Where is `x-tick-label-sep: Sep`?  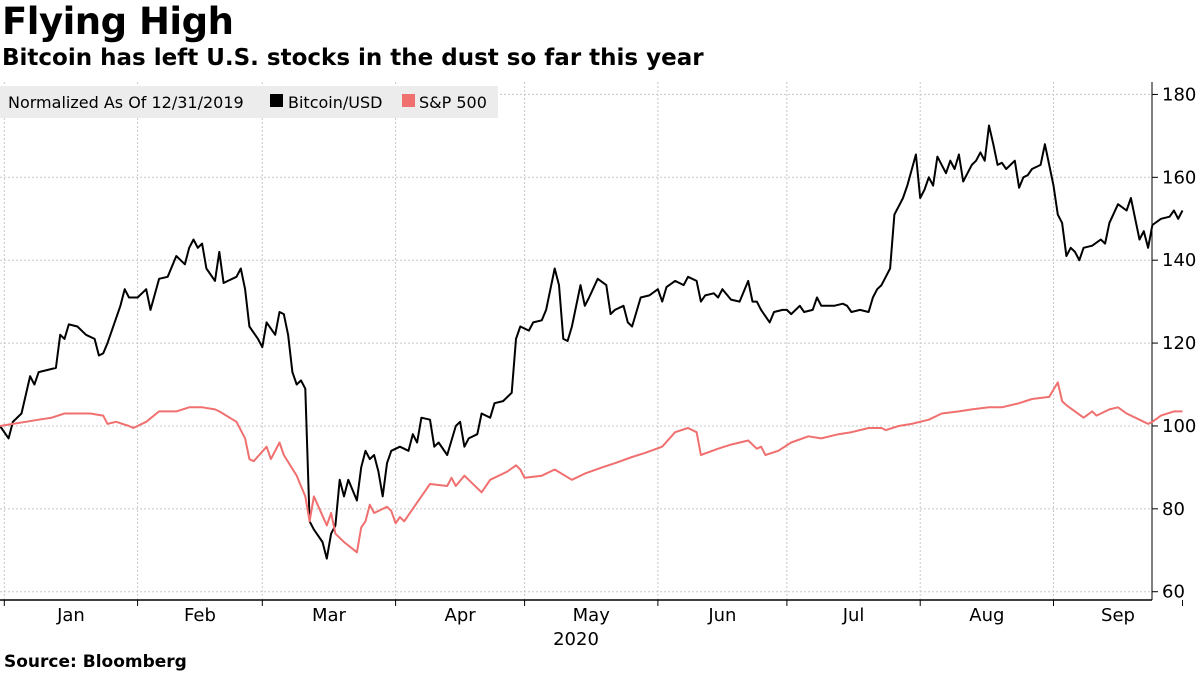 x-tick-label-sep: Sep is located at coordinates (1118, 615).